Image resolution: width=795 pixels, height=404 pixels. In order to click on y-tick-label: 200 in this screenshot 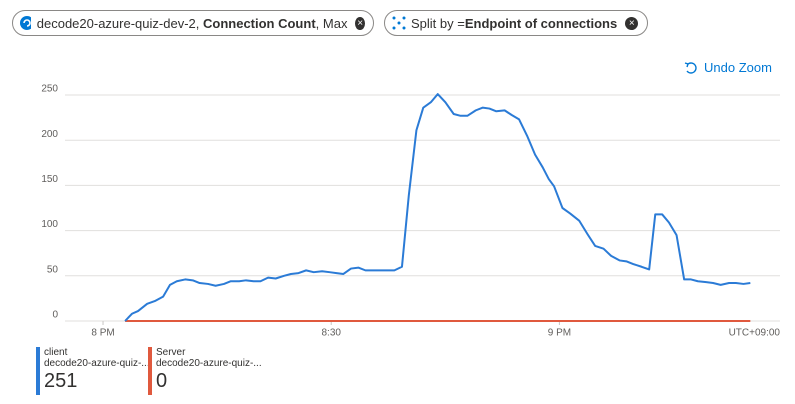, I will do `click(49, 134)`.